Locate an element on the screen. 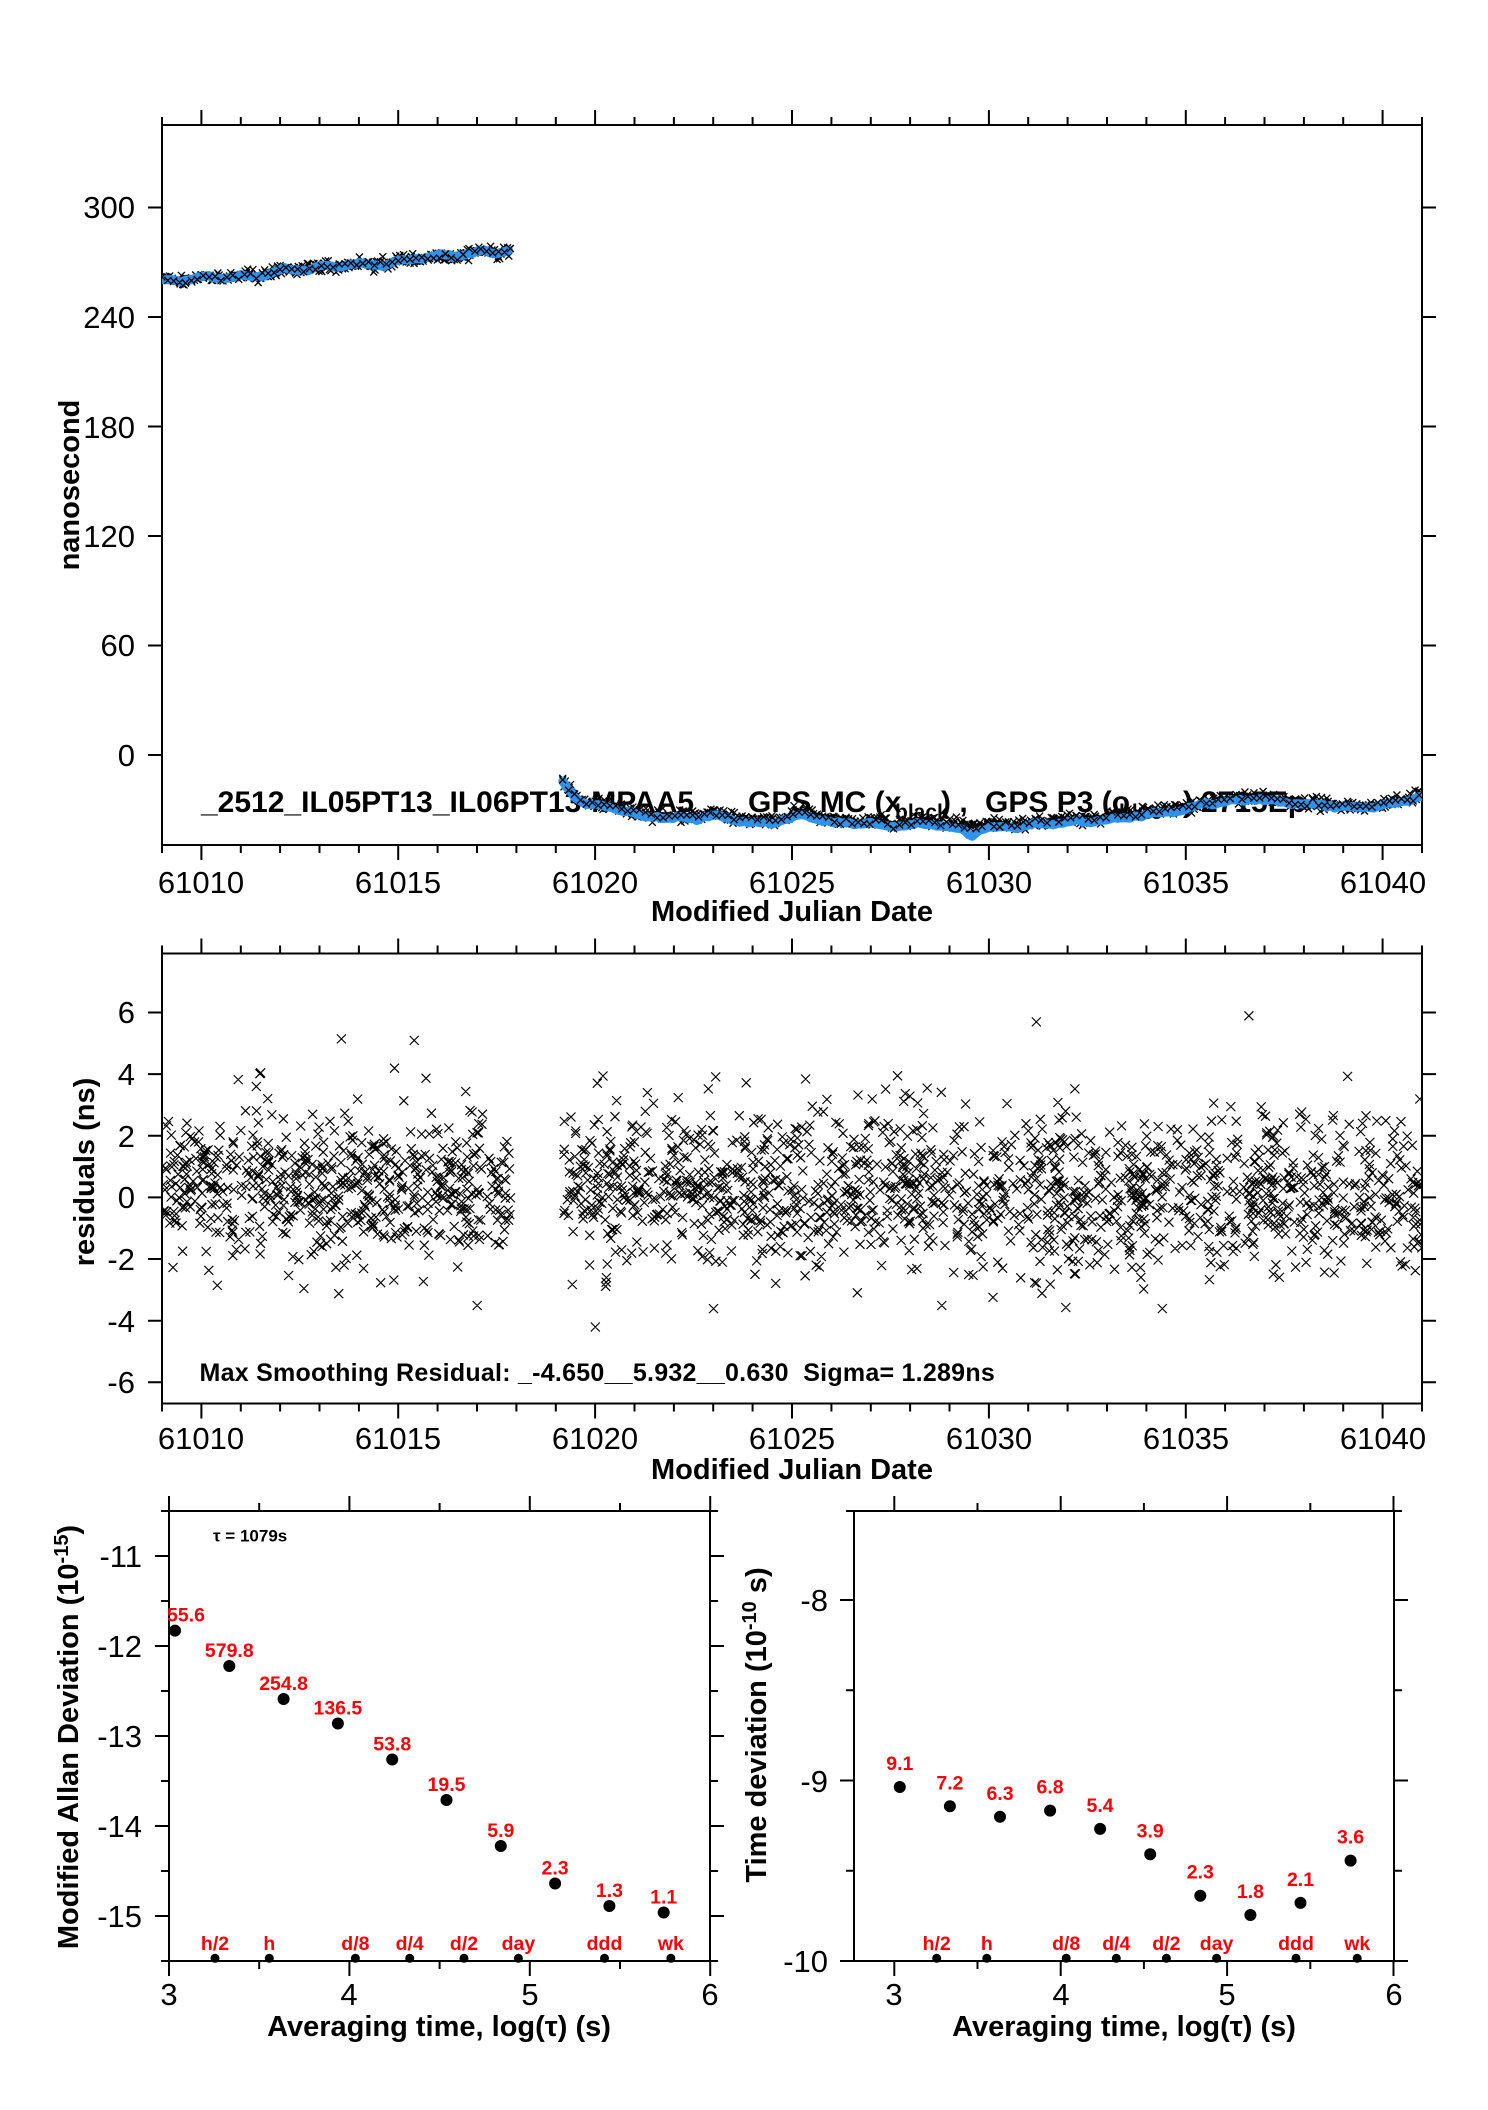  svg-text: -13 is located at coordinates (119, 1736).